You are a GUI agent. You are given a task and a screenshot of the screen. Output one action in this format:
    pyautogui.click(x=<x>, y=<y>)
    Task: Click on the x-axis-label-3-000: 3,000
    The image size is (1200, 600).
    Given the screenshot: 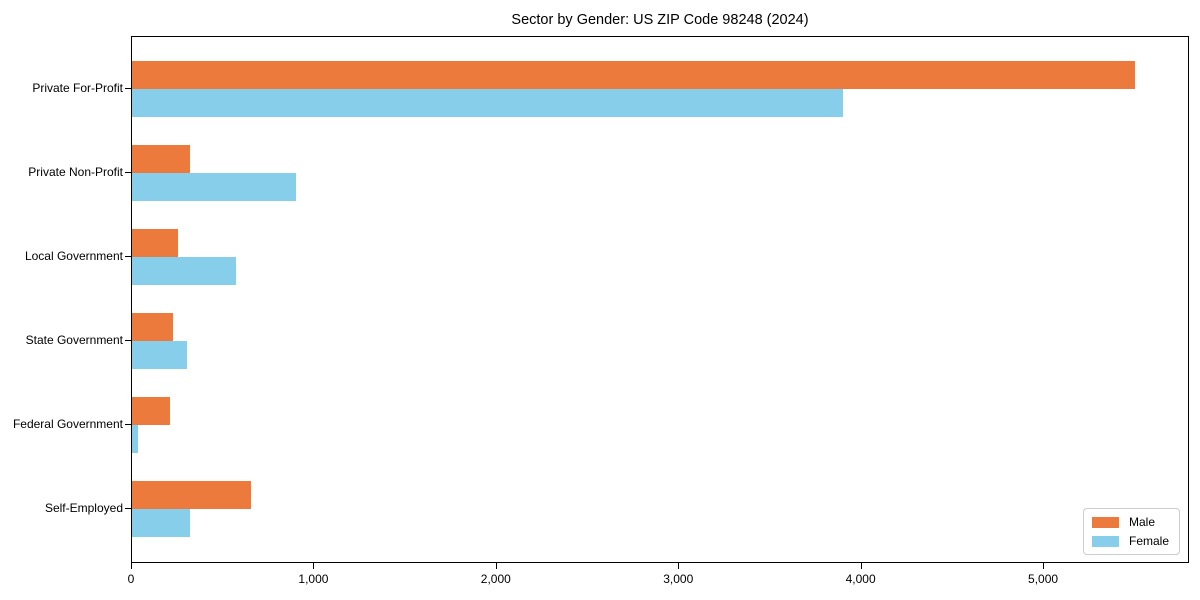 What is the action you would take?
    pyautogui.click(x=678, y=579)
    